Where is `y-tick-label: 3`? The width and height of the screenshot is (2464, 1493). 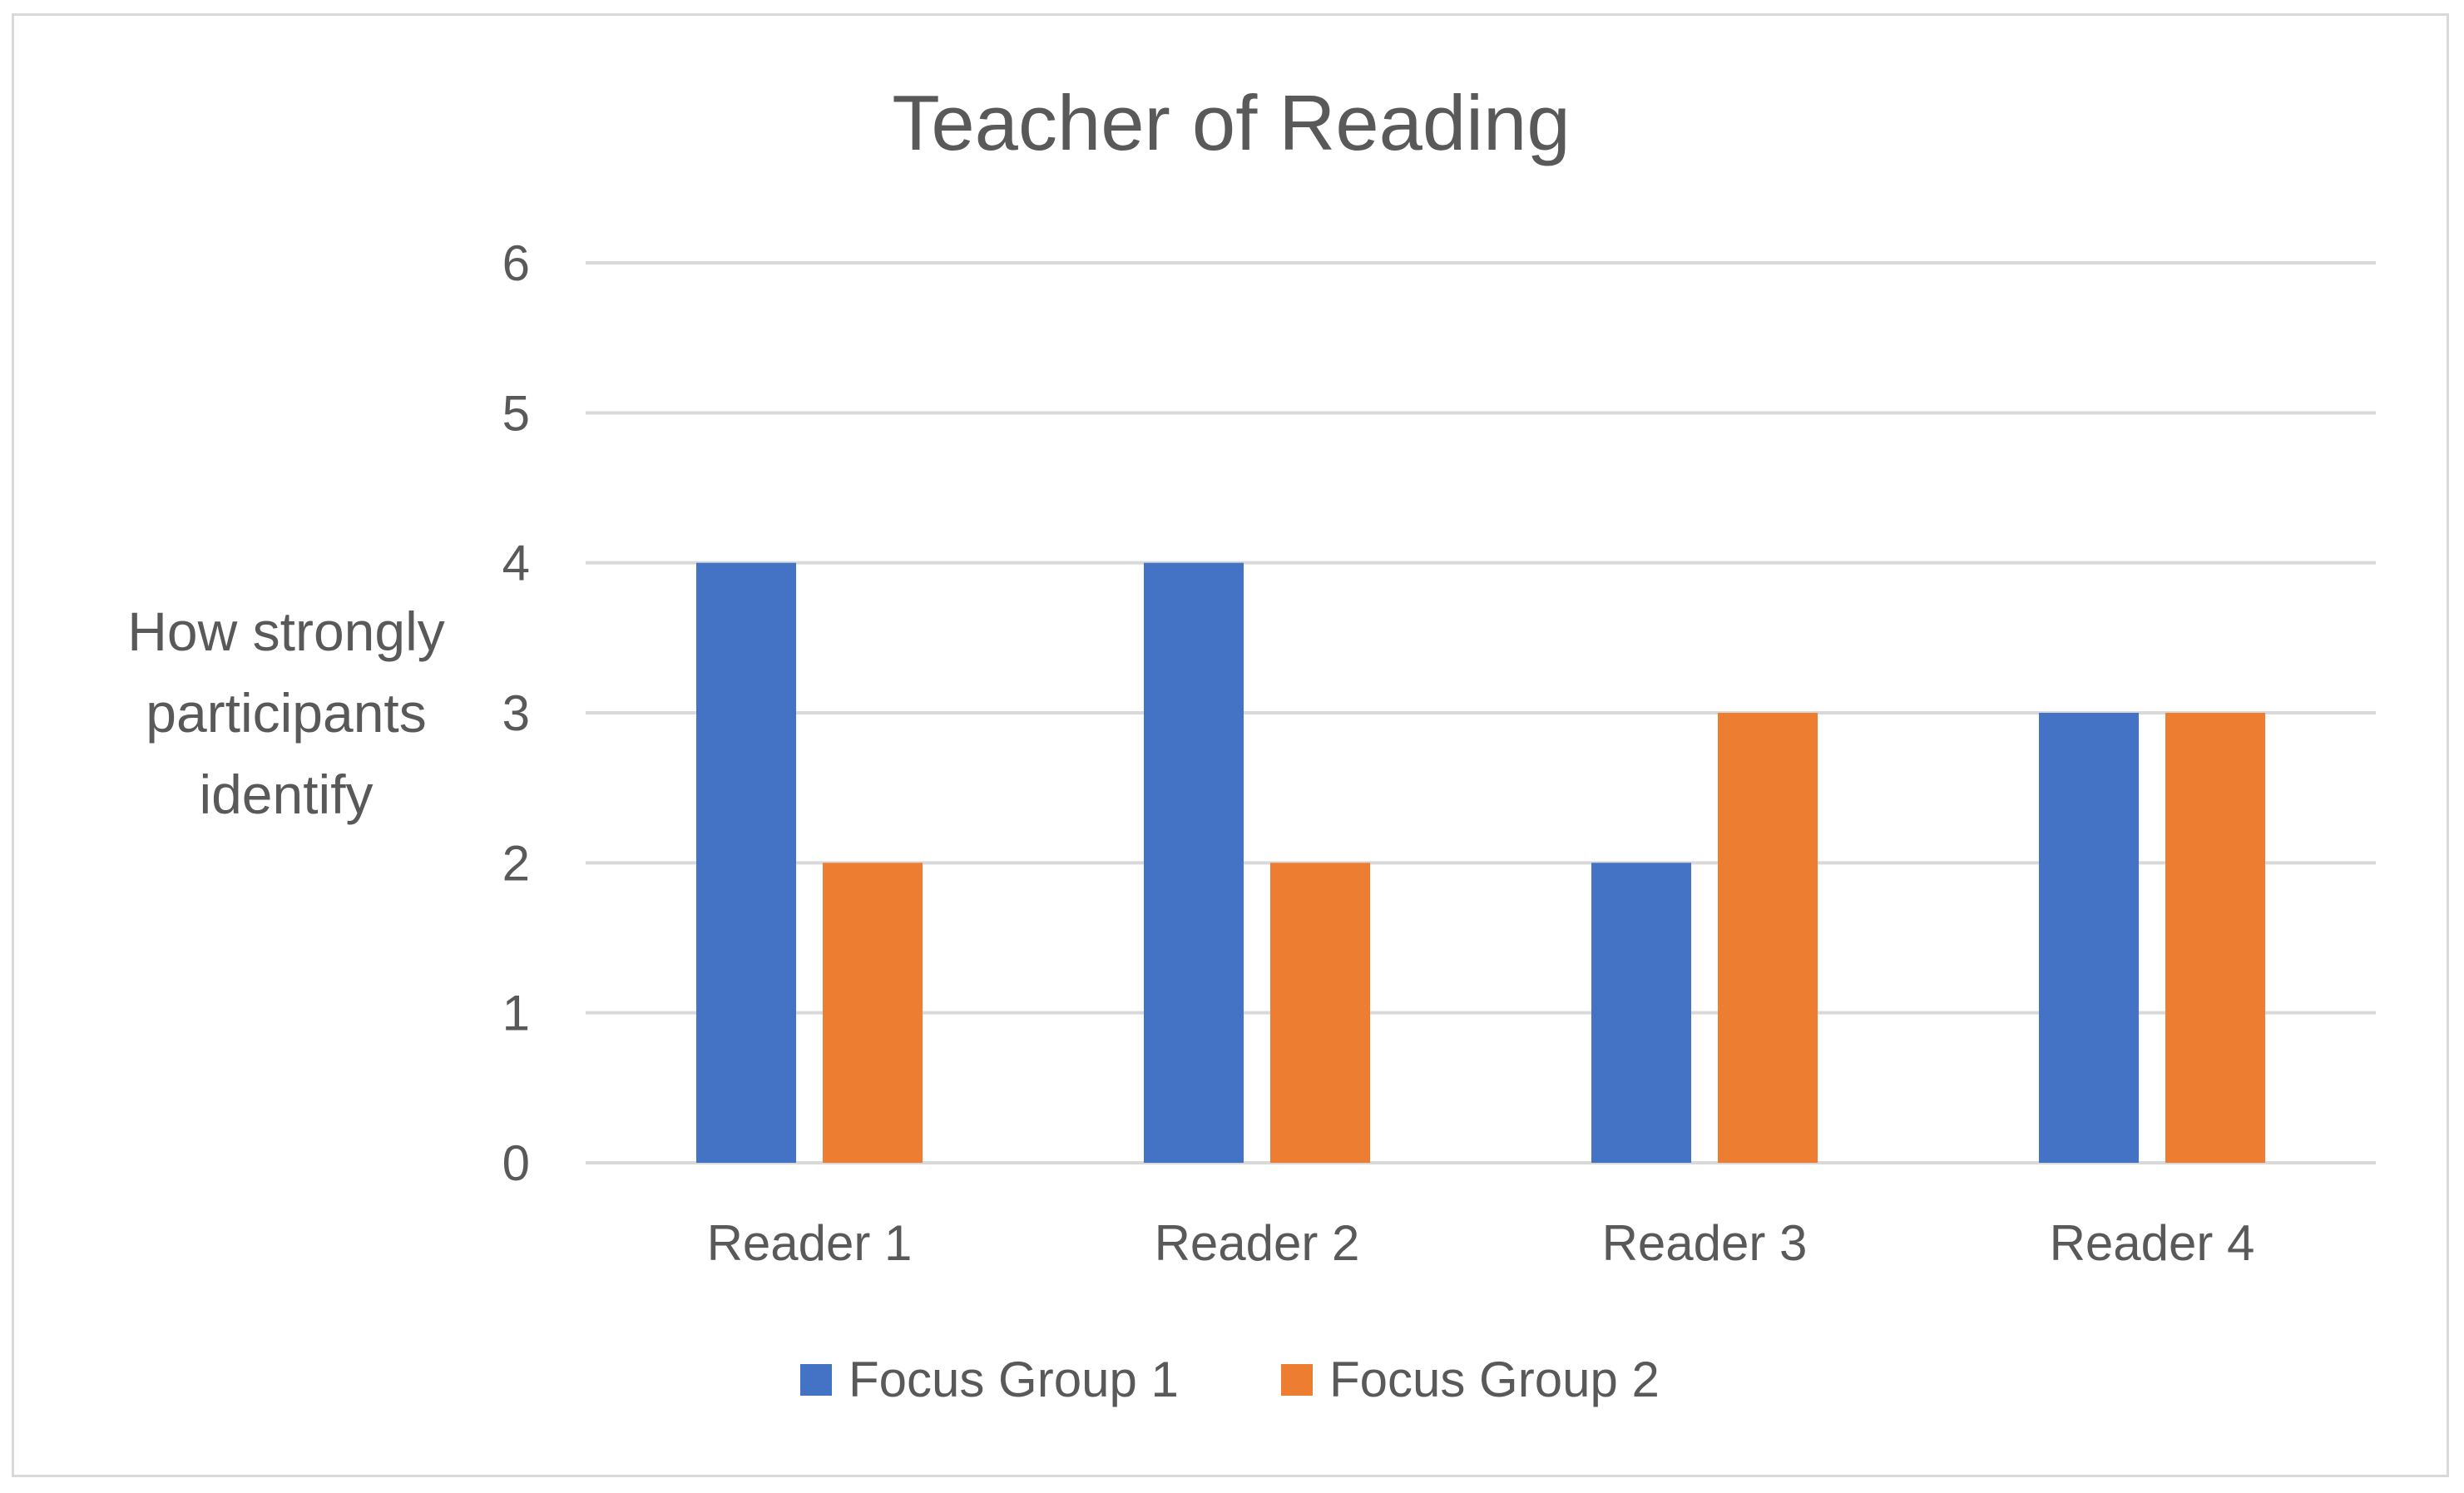
y-tick-label: 3 is located at coordinates (516, 713).